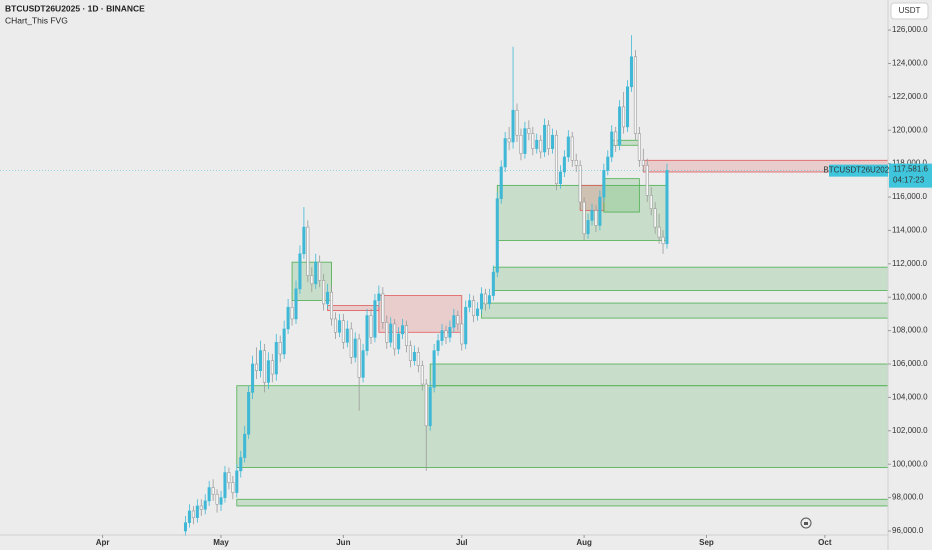 The height and width of the screenshot is (550, 932). I want to click on y-tick-label: 122,000.0, so click(910, 96).